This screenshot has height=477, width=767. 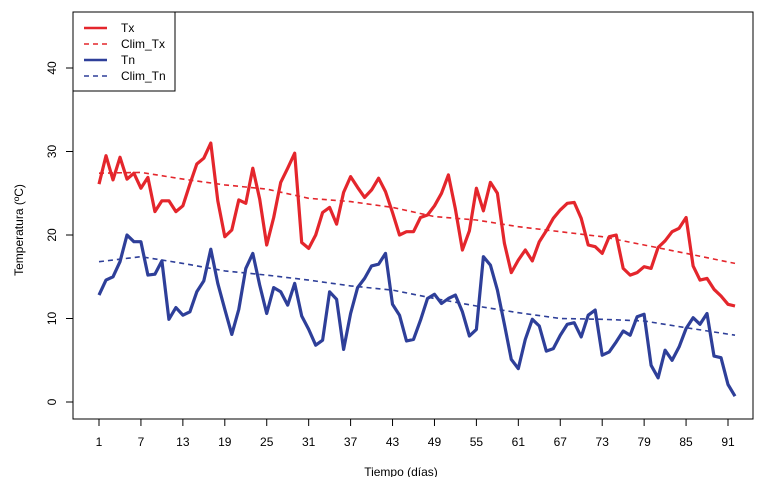 I want to click on y-tick-label: 40, so click(x=52, y=68).